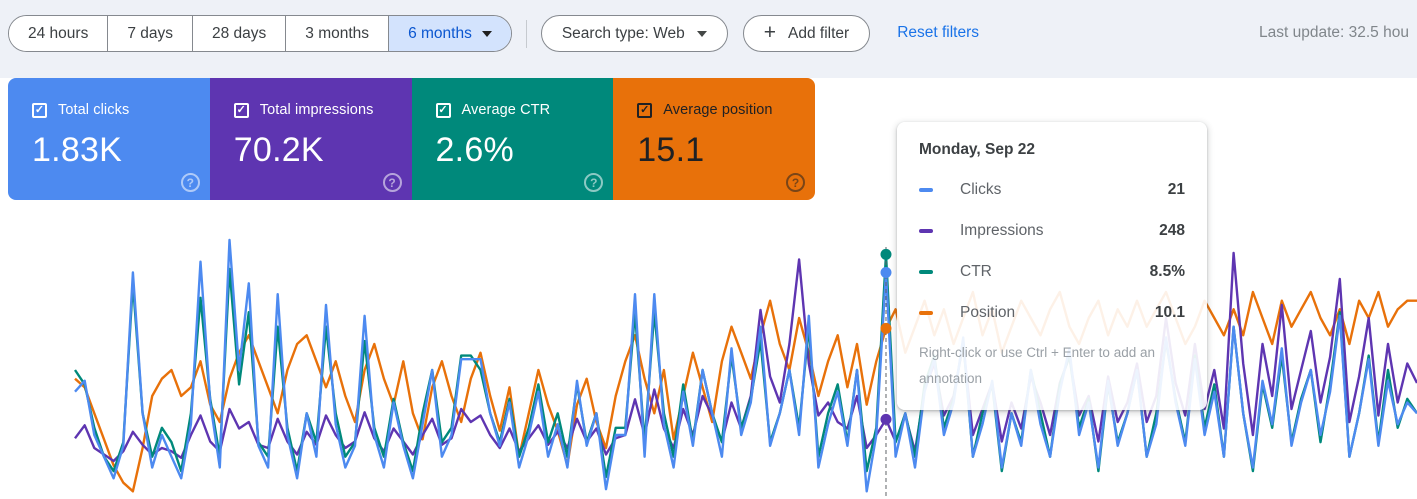 Image resolution: width=1417 pixels, height=499 pixels. I want to click on card-value: 70.2K, so click(278, 150).